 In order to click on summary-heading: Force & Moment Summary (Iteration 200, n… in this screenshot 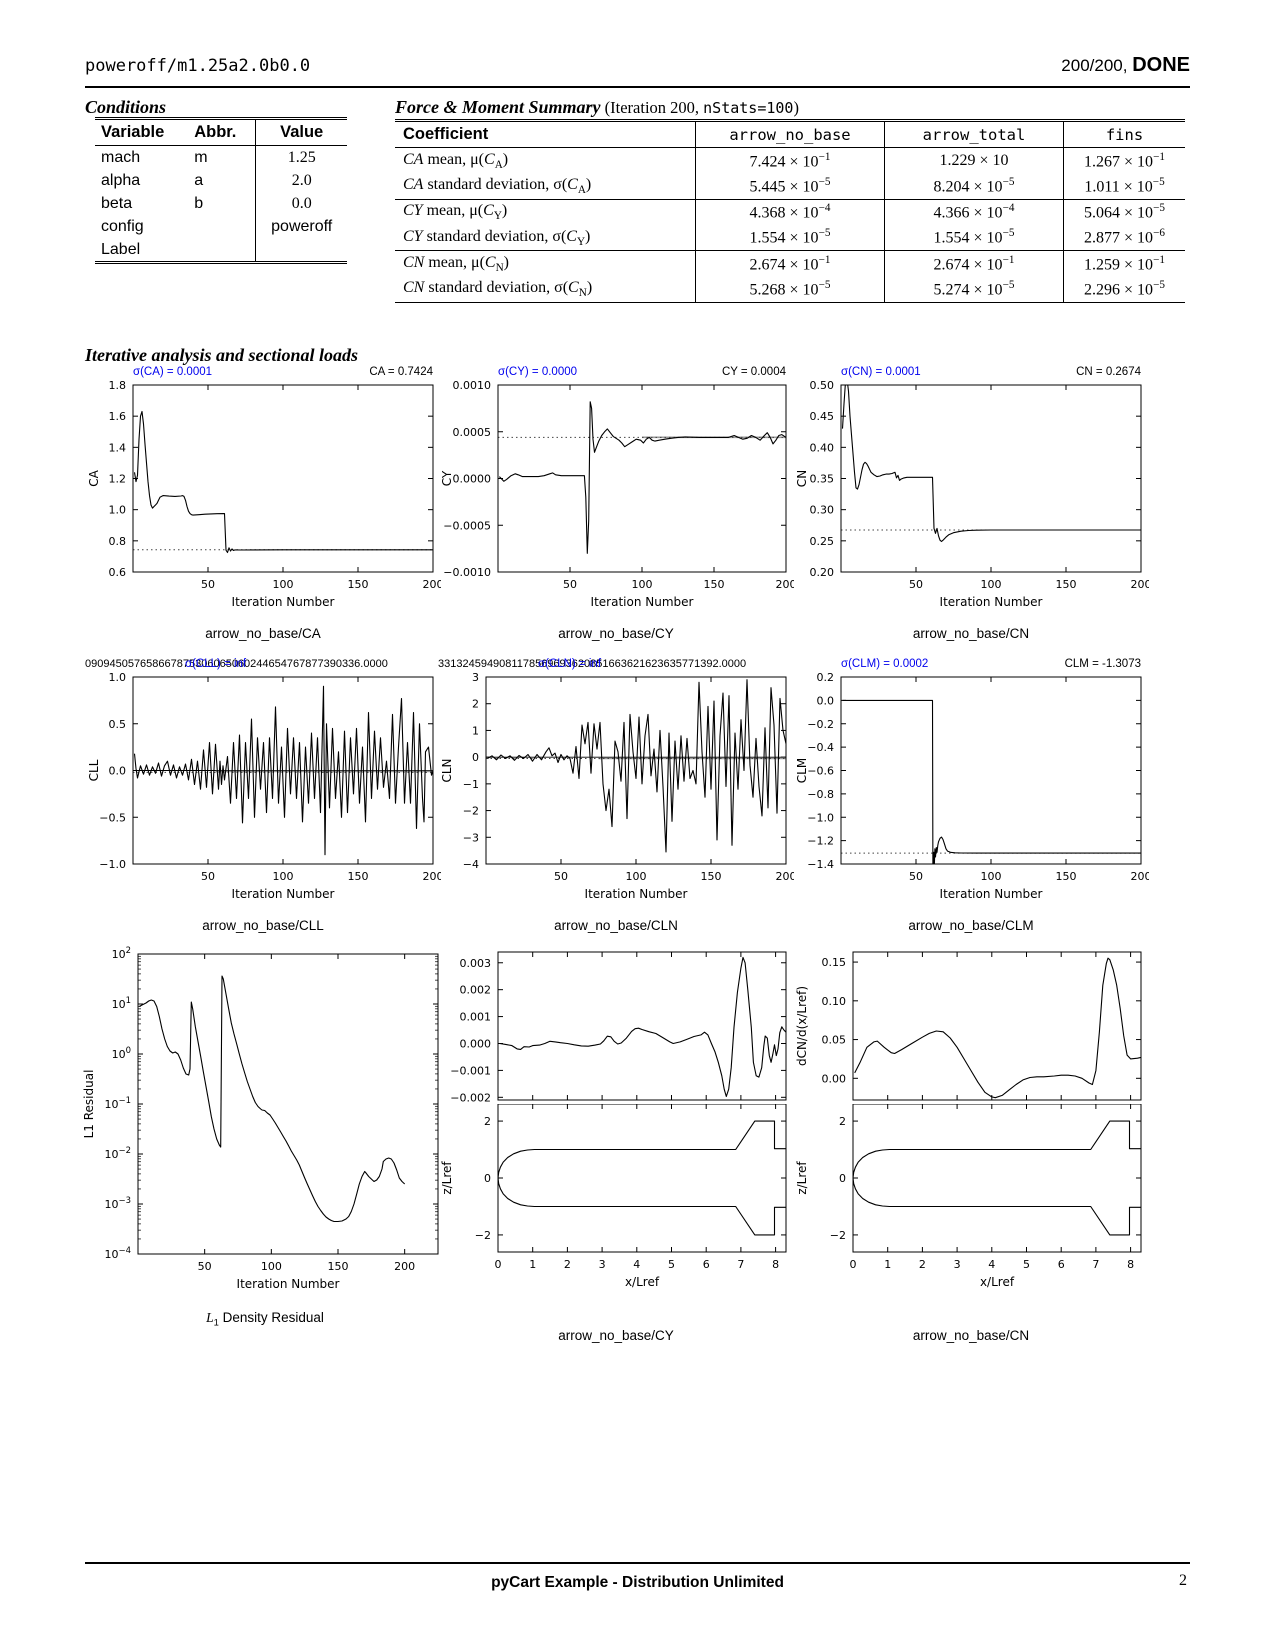, I will do `click(597, 107)`.